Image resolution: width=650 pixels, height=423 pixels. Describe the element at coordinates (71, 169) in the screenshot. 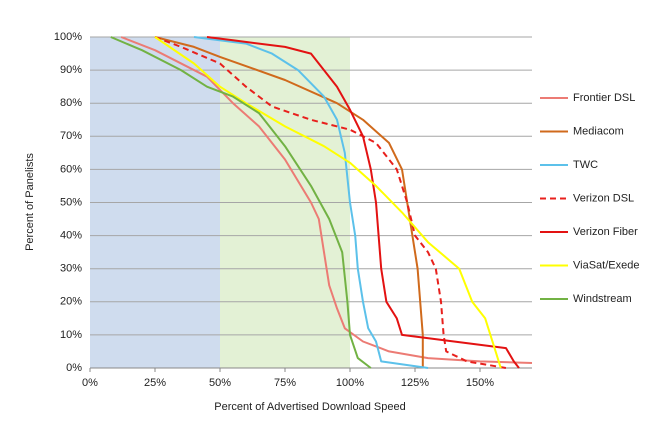

I see `y-tick-label: 60%` at that location.